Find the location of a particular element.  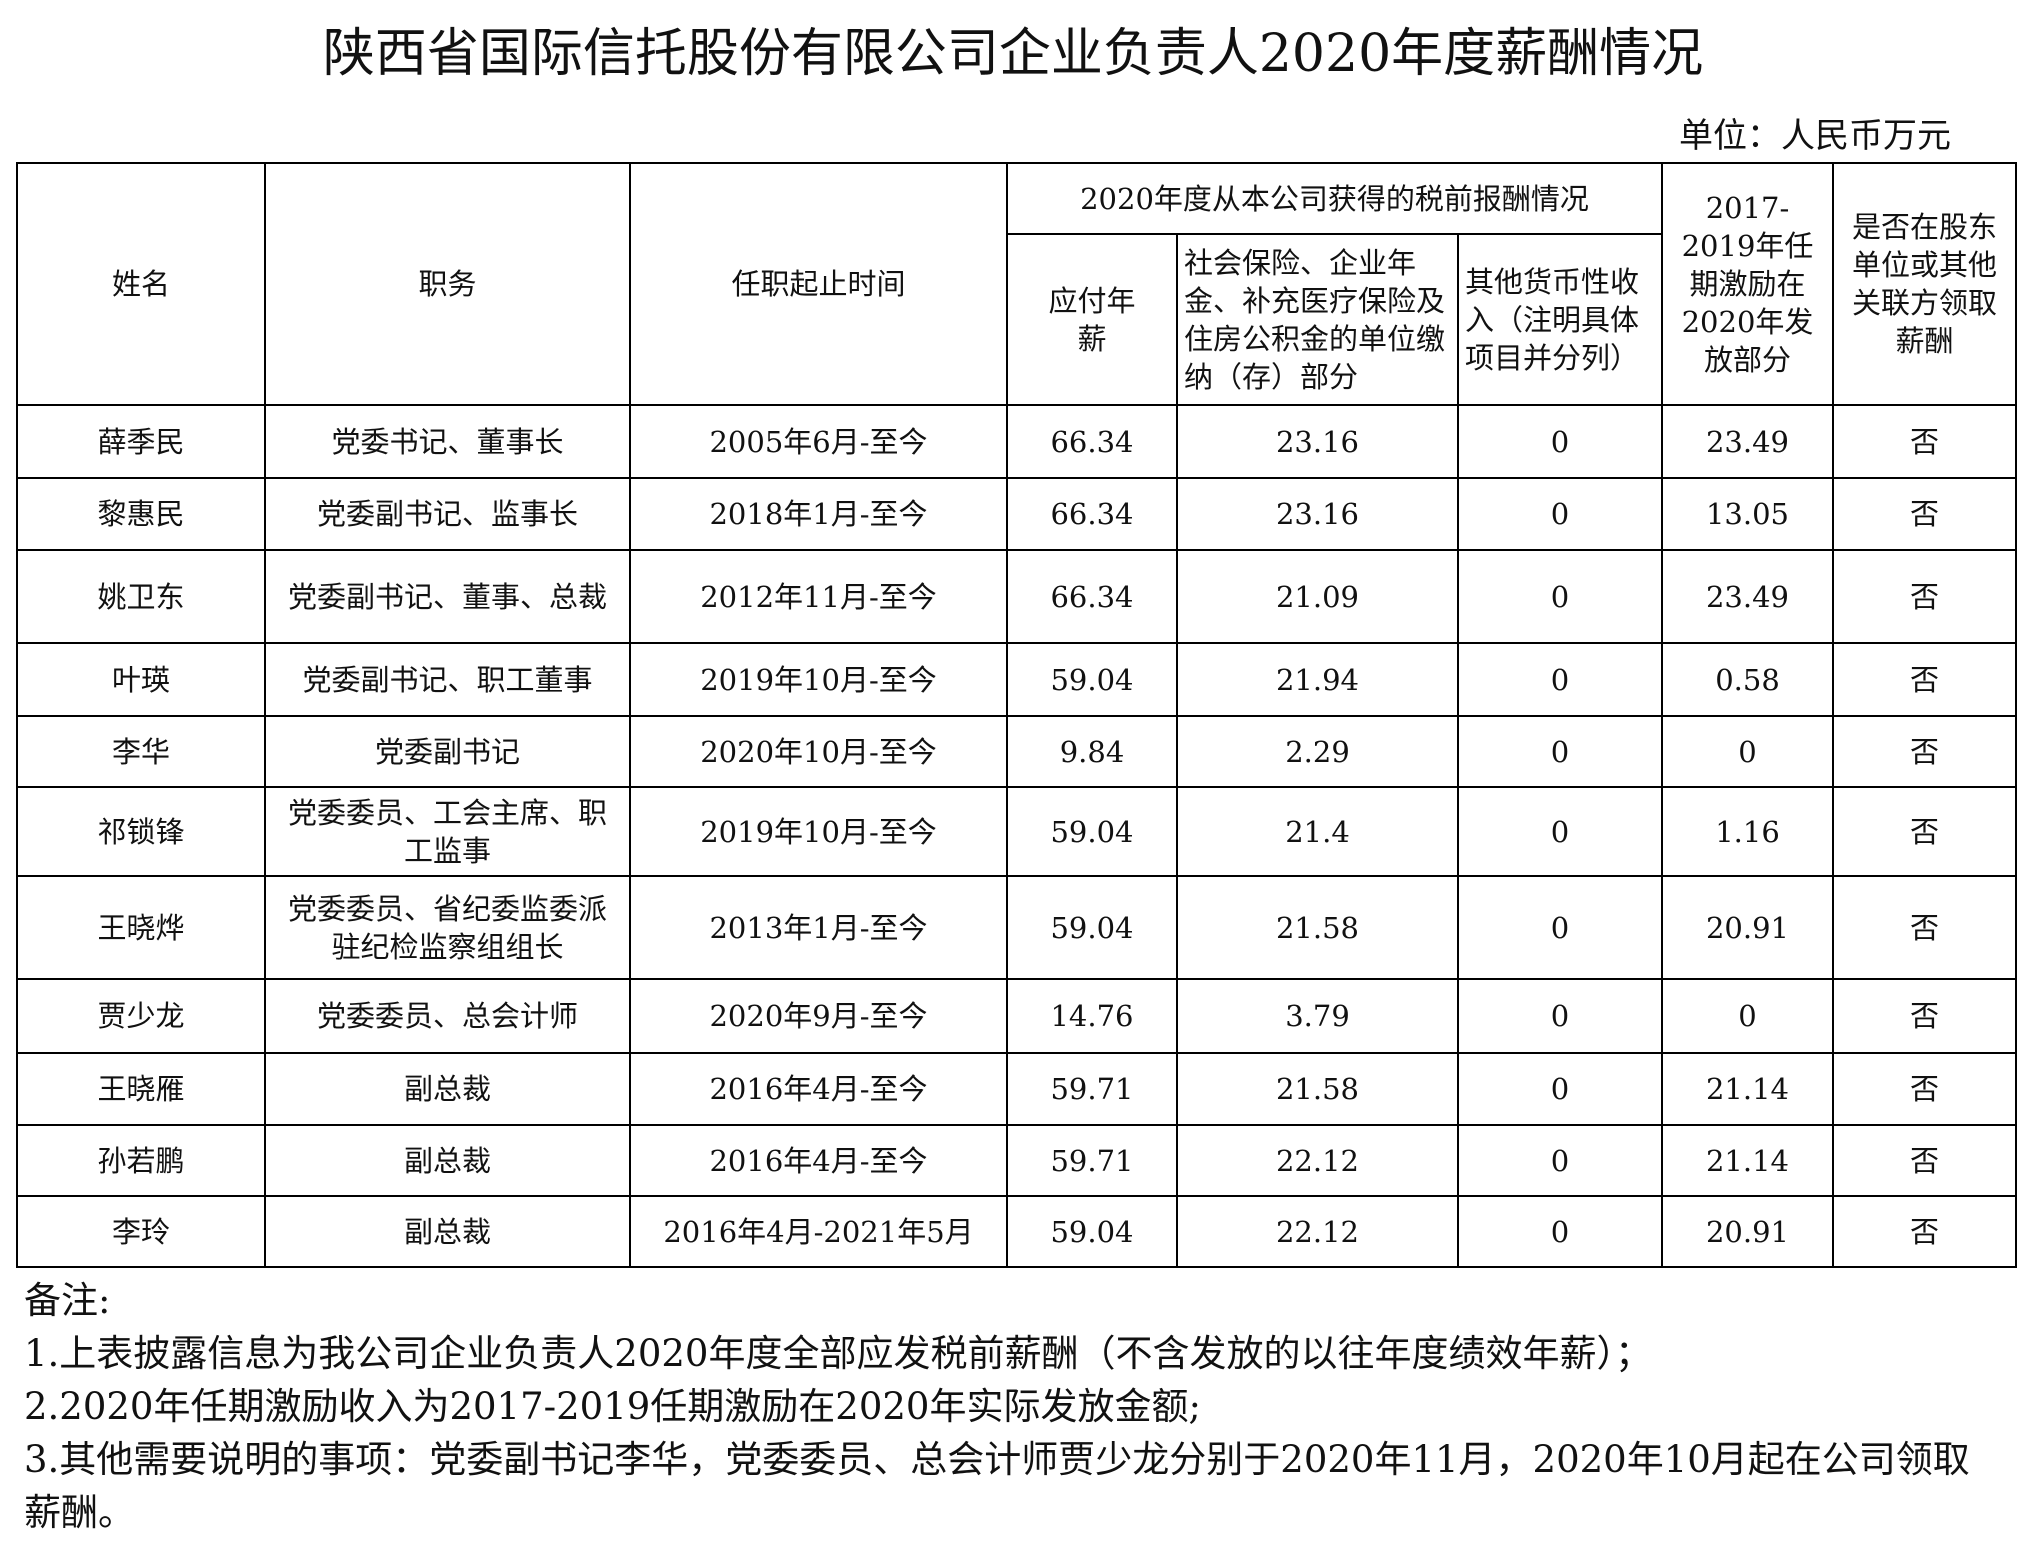

table-row: 叶瑛 党委副书记、职工董事 2019年10月-至今 59.04 21.94 0 0.58 否 is located at coordinates (1016, 679).